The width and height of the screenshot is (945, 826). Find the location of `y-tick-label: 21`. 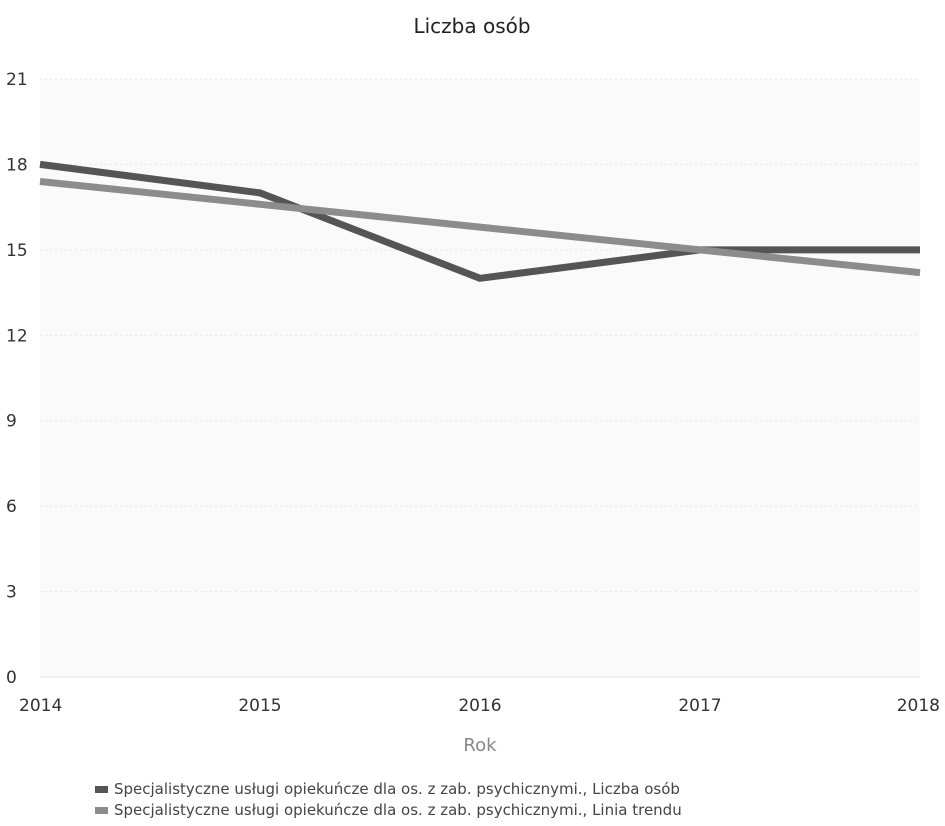

y-tick-label: 21 is located at coordinates (17, 80).